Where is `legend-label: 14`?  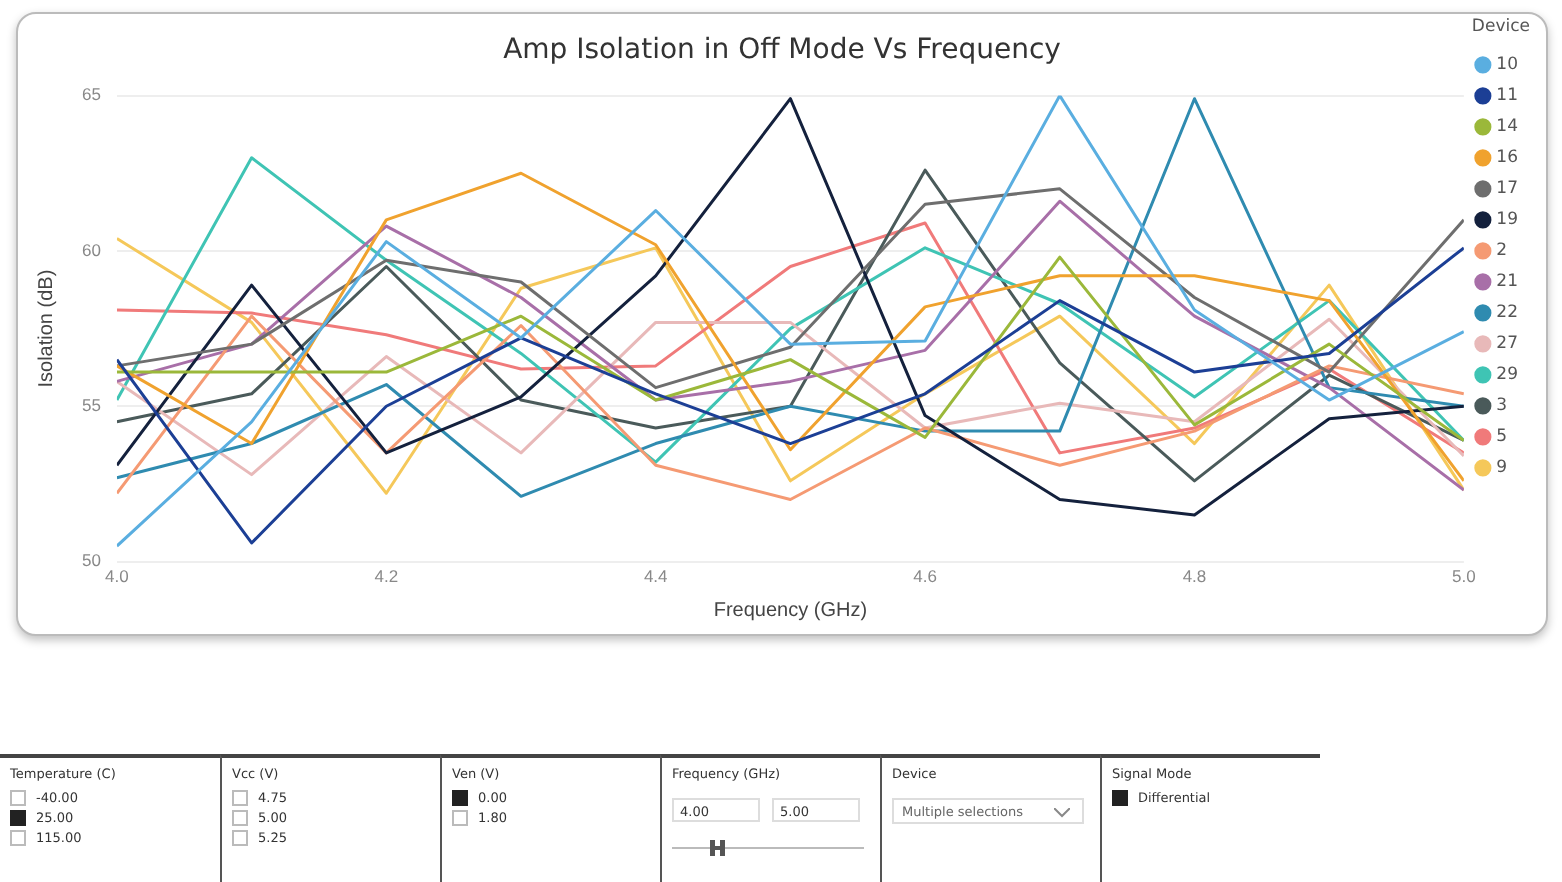
legend-label: 14 is located at coordinates (1507, 127).